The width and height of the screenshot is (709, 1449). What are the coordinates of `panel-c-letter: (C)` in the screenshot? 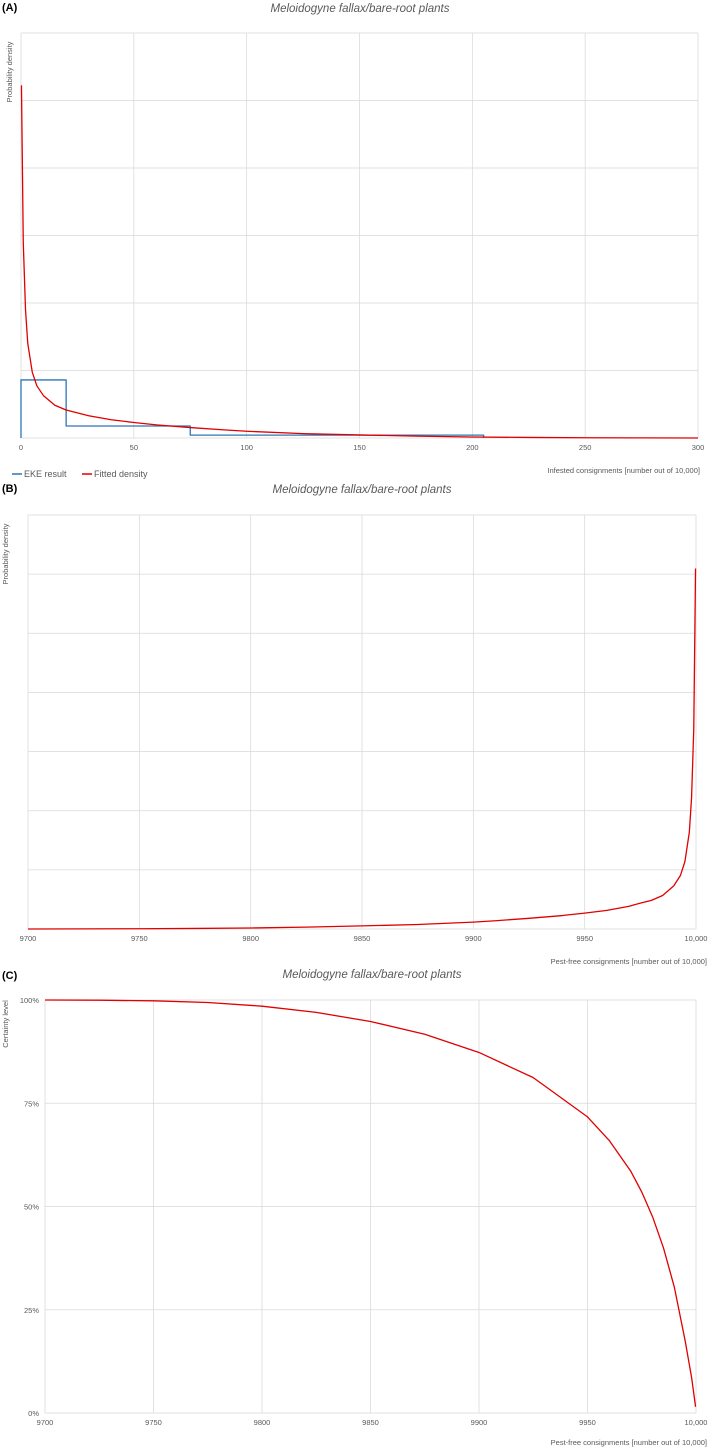 It's located at (10, 976).